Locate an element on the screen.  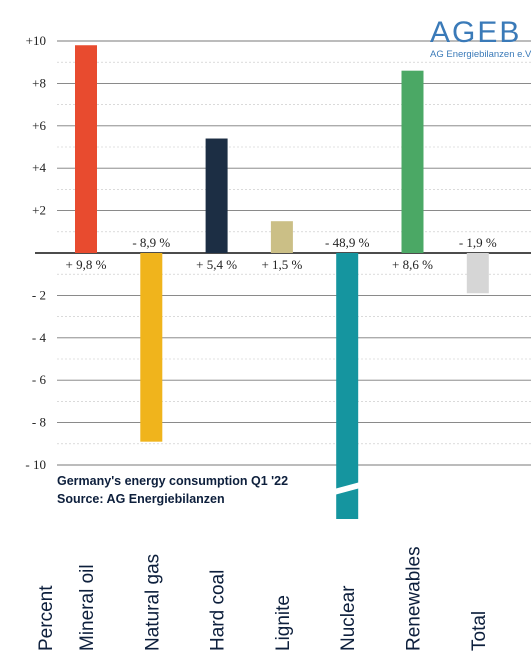
bar-mineral-oil is located at coordinates (86, 149).